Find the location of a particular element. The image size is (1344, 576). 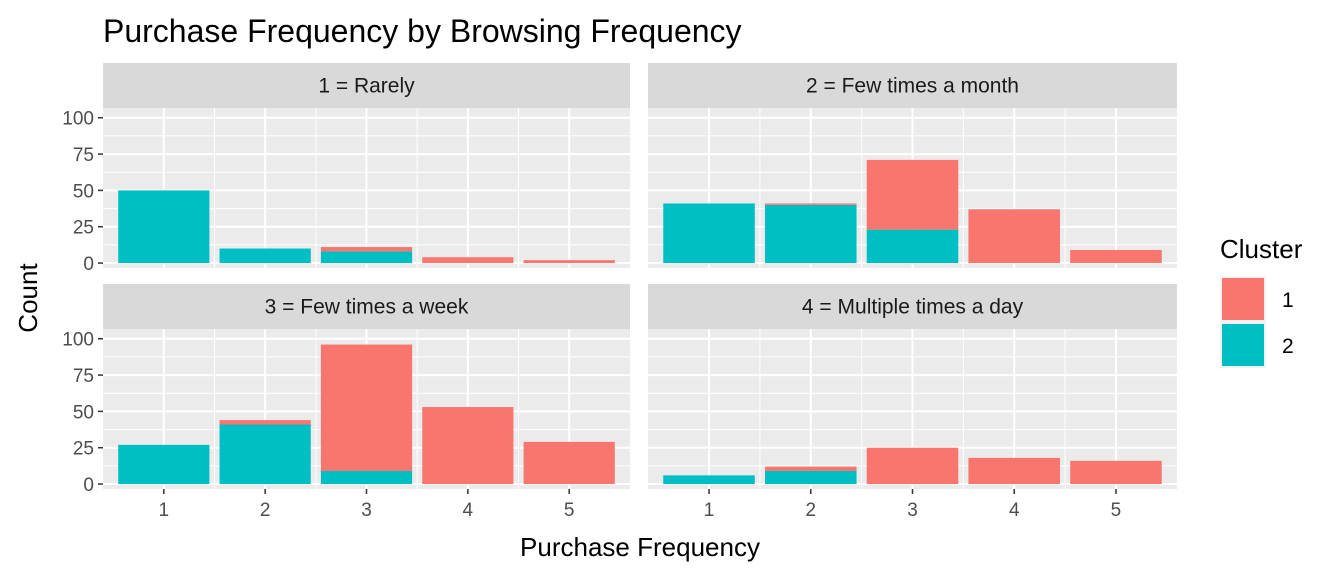

x-axis-title: Purchase Frequency is located at coordinates (640, 547).